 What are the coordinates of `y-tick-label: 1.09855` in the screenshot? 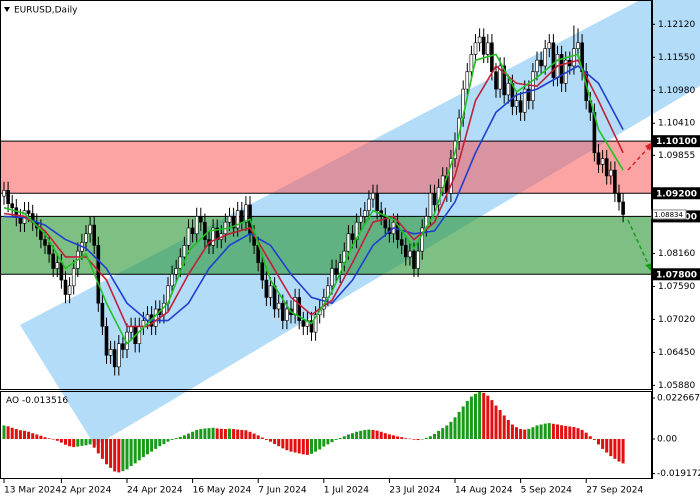 It's located at (676, 156).